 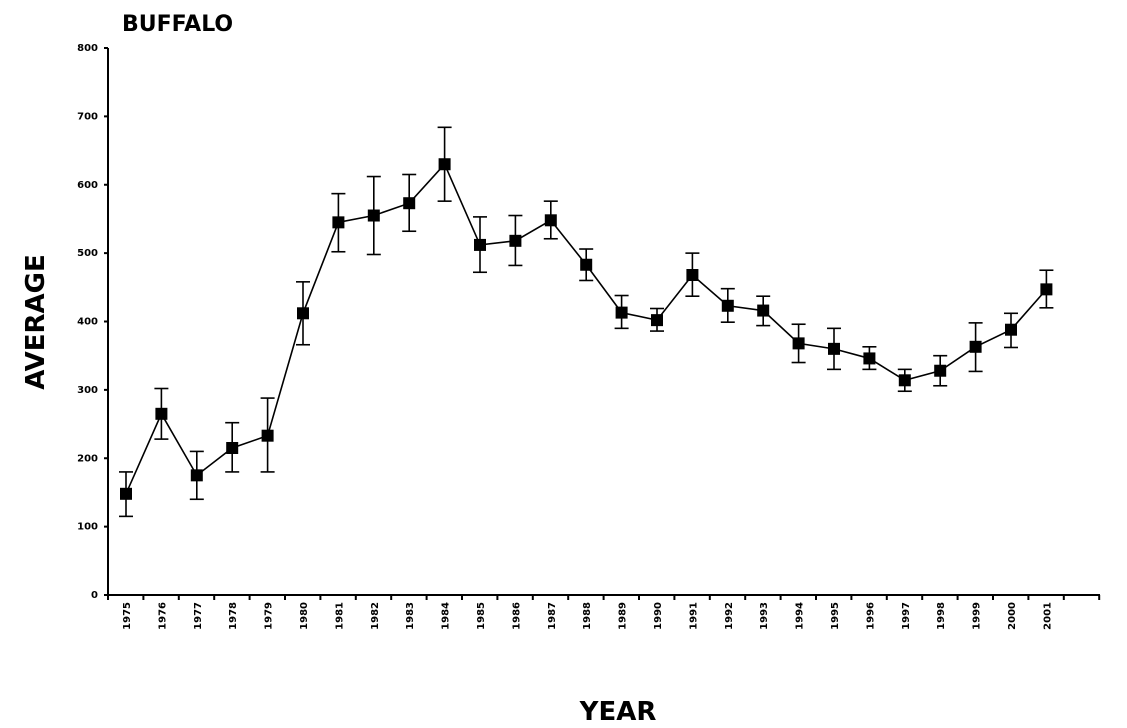 I want to click on x-tick-label: 2001, so click(x=1047, y=616).